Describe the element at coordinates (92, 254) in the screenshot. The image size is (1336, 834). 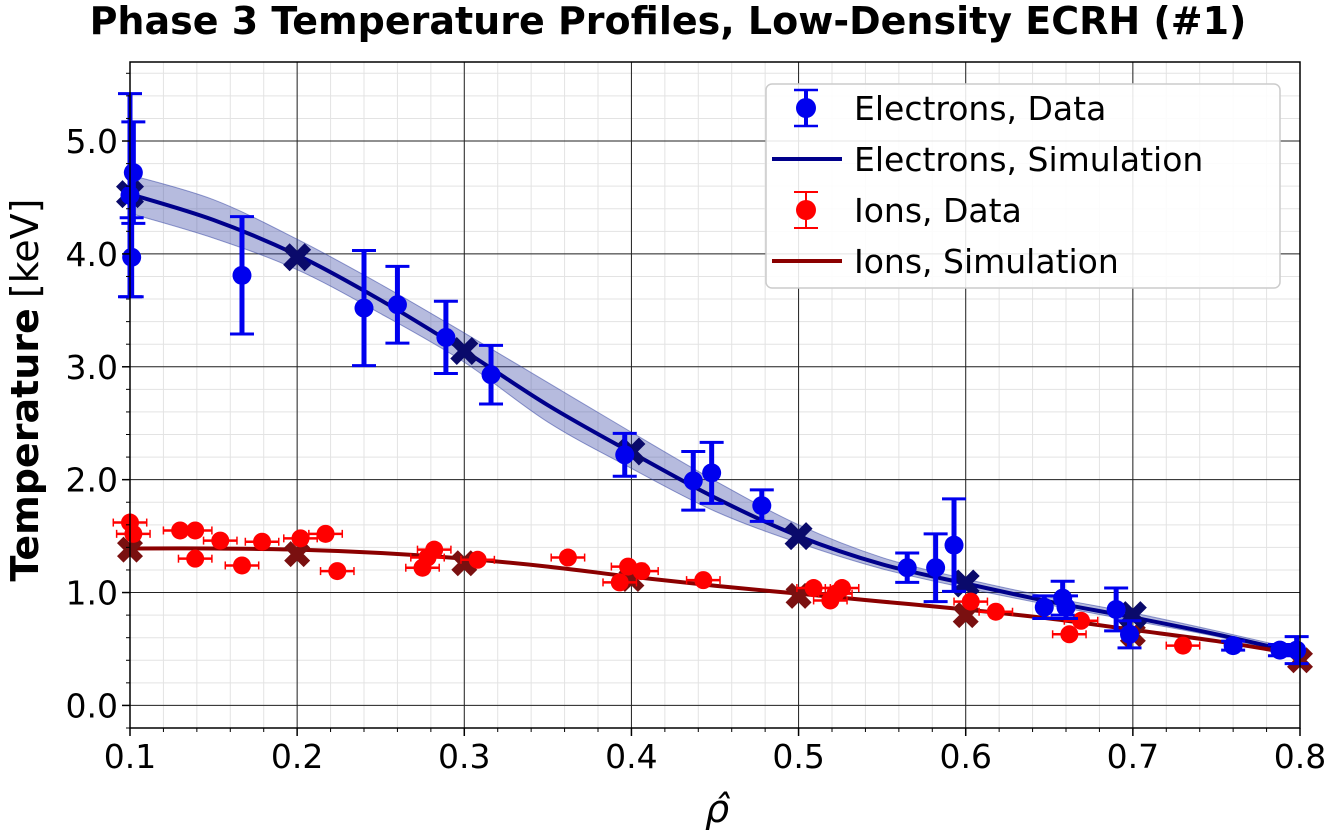
I see `y-tick-label: 4.0` at that location.